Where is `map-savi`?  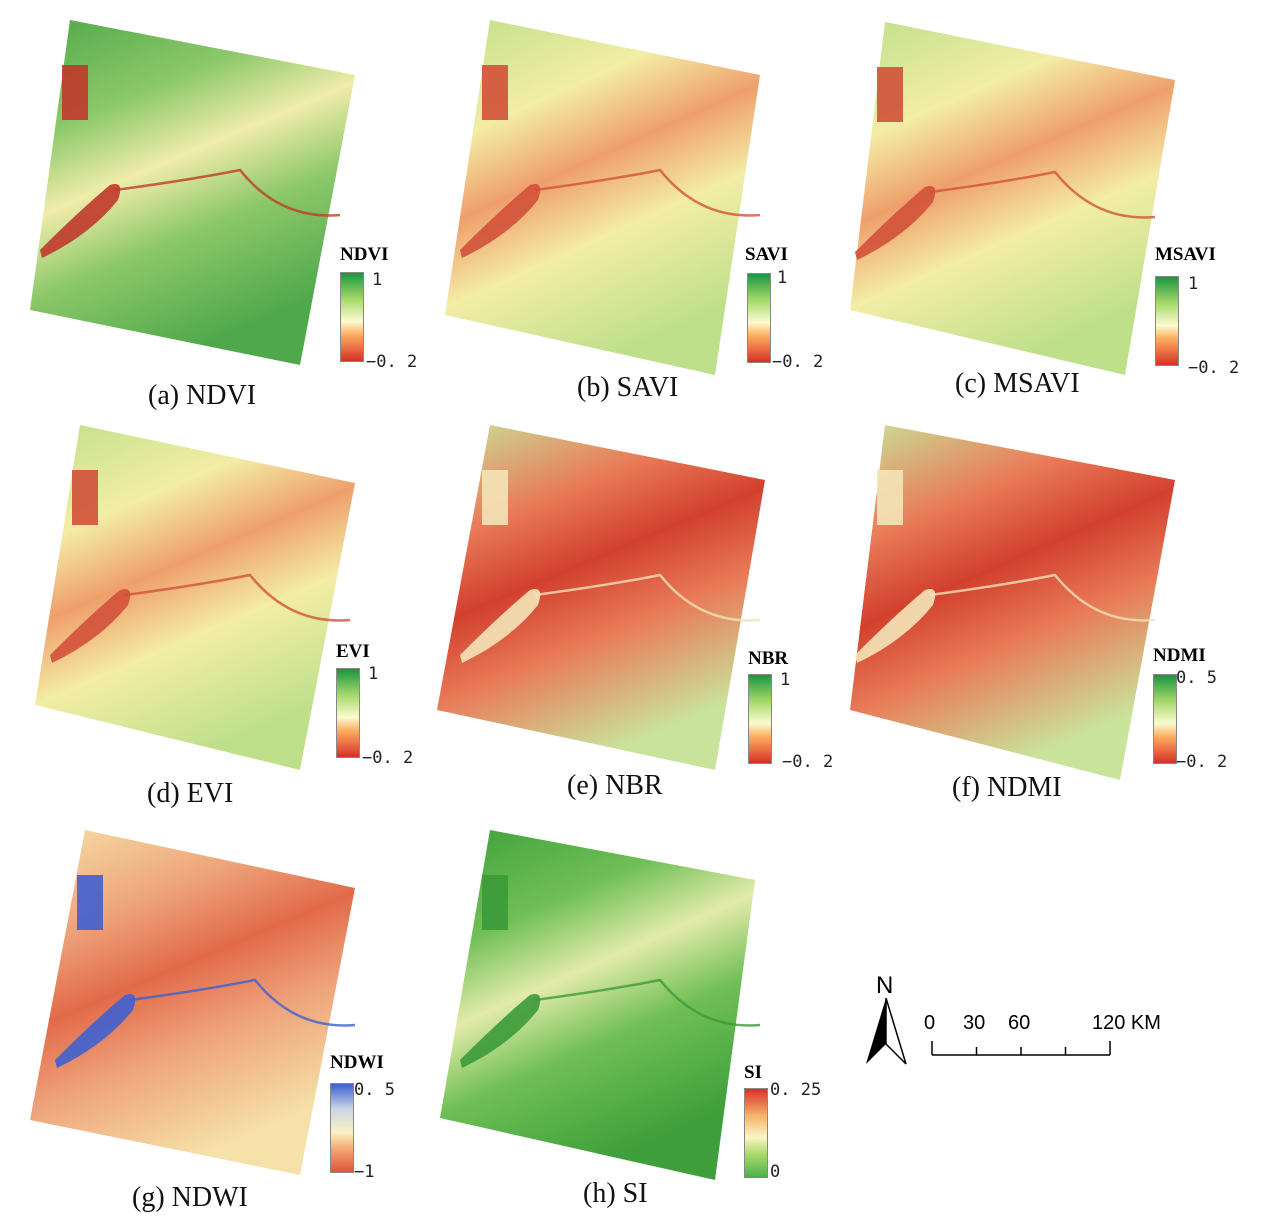
map-savi is located at coordinates (603, 197).